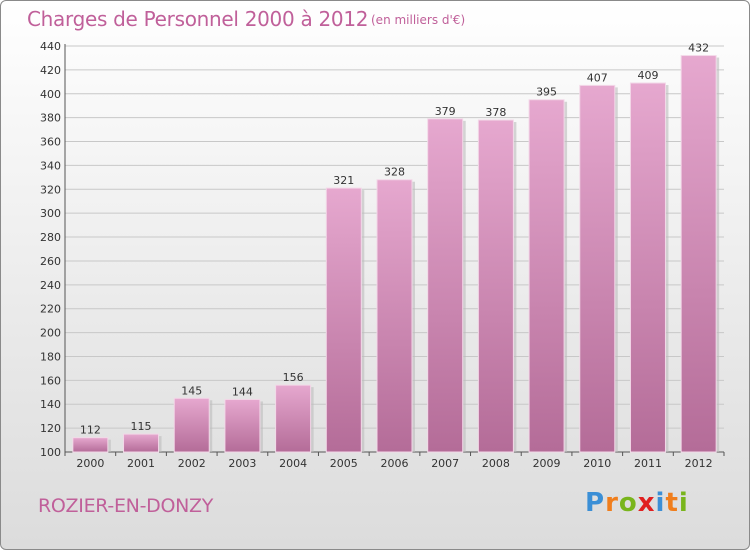  What do you see at coordinates (547, 463) in the screenshot?
I see `x-tick-label: 2009` at bounding box center [547, 463].